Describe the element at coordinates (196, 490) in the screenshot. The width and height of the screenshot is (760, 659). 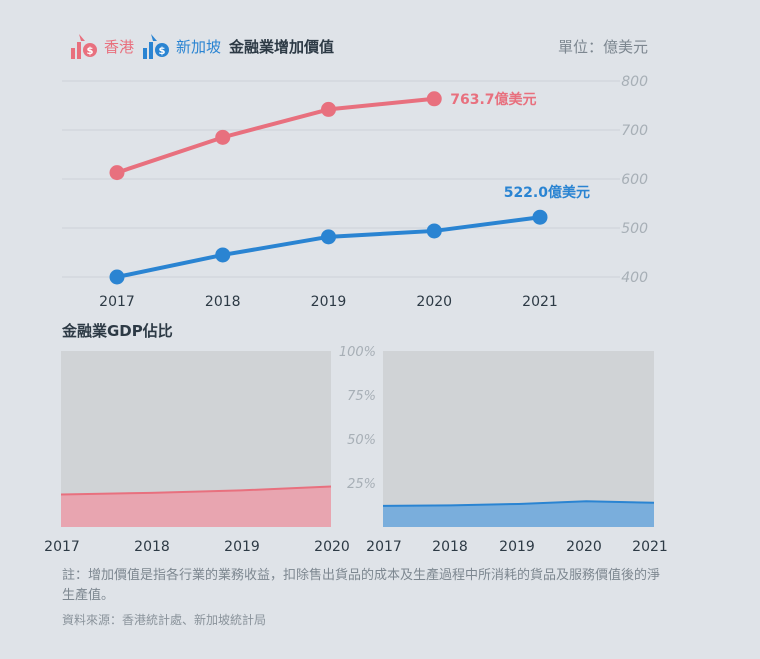
I see `area-line-hk` at that location.